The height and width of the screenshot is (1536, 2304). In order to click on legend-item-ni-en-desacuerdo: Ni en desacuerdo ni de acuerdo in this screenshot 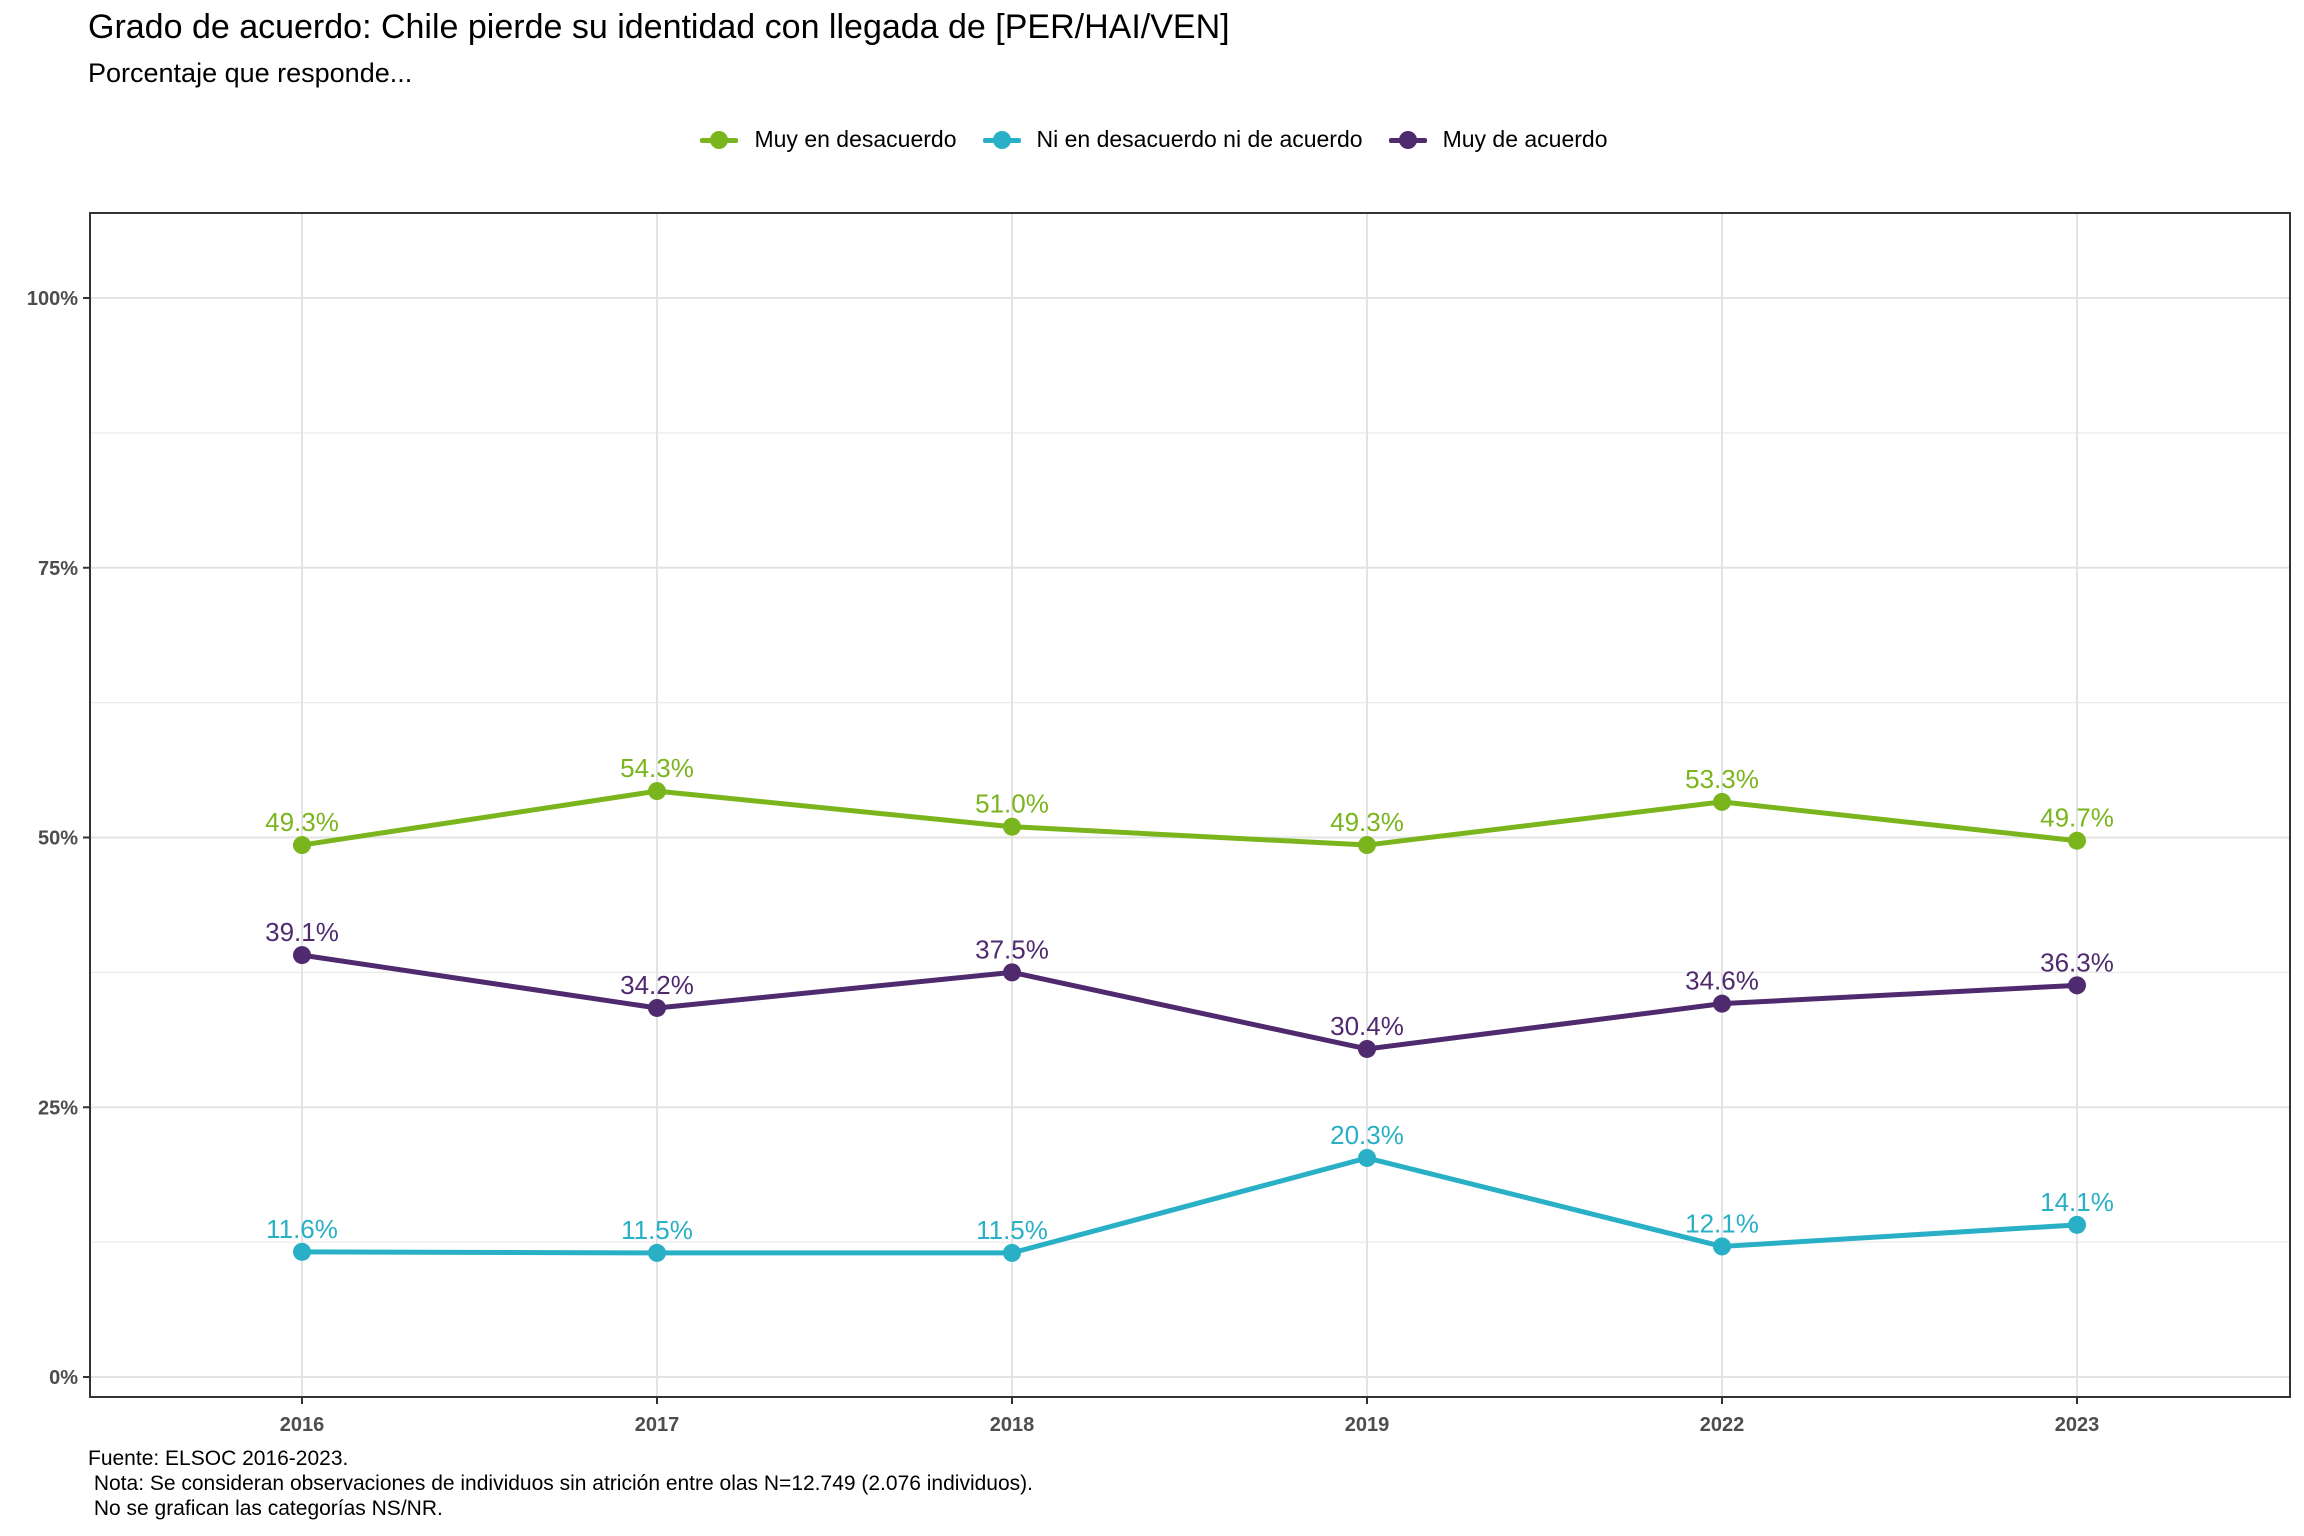, I will do `click(1171, 139)`.